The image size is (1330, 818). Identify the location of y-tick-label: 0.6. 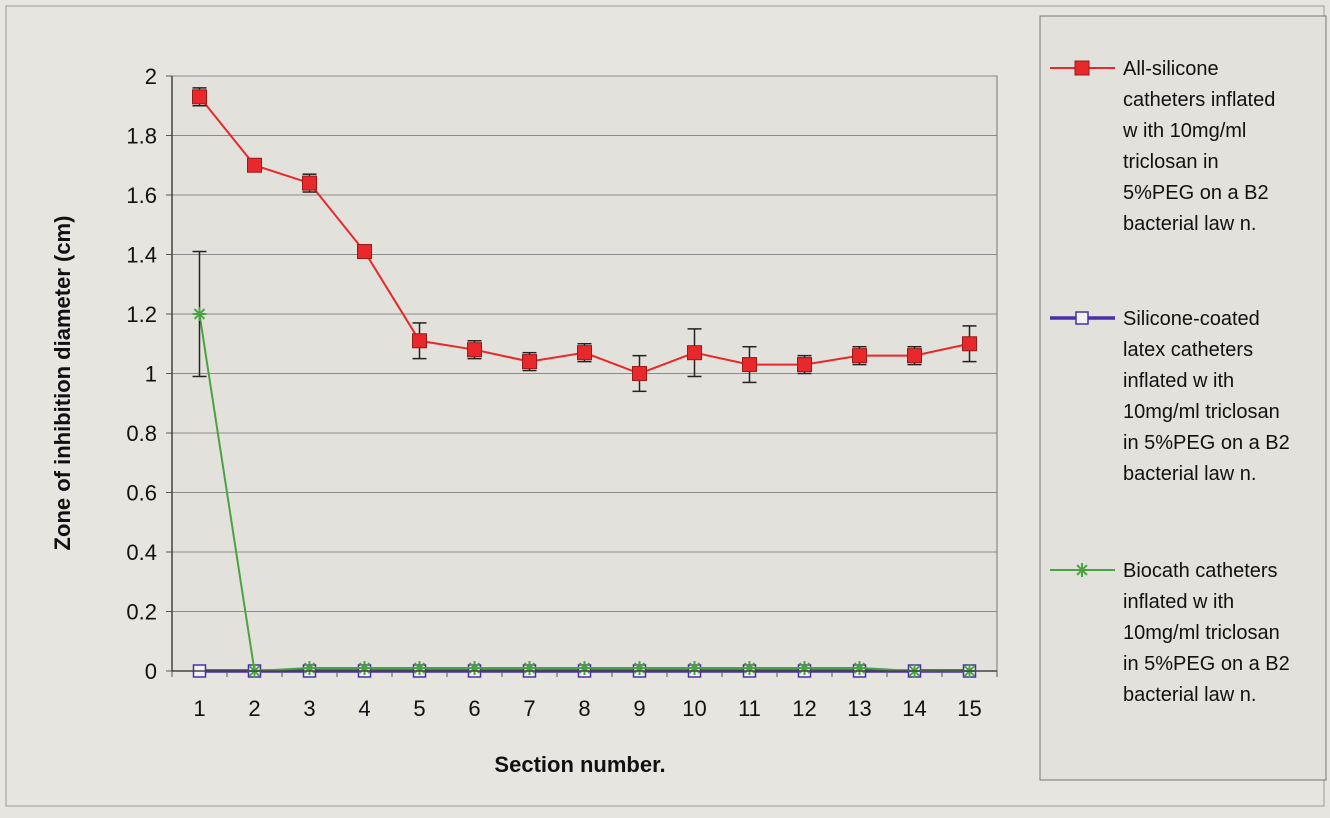
(141, 493).